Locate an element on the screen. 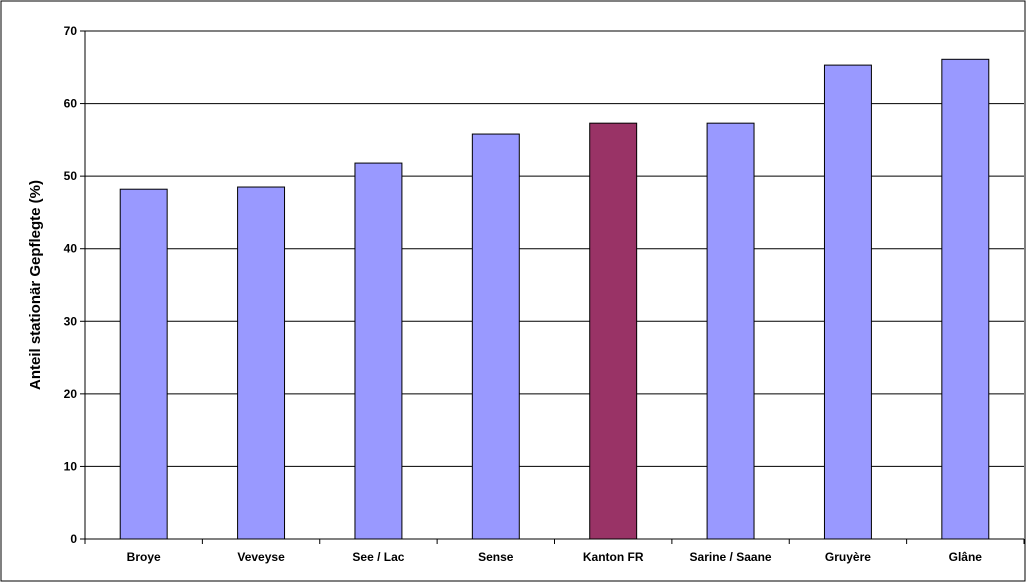 The width and height of the screenshot is (1026, 587). bar-sense is located at coordinates (495, 336).